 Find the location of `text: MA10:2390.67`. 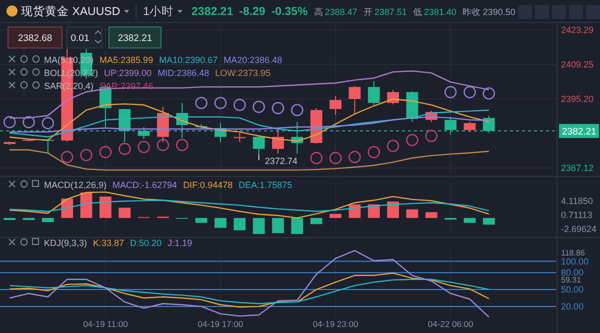

text: MA10:2390.67 is located at coordinates (188, 60).